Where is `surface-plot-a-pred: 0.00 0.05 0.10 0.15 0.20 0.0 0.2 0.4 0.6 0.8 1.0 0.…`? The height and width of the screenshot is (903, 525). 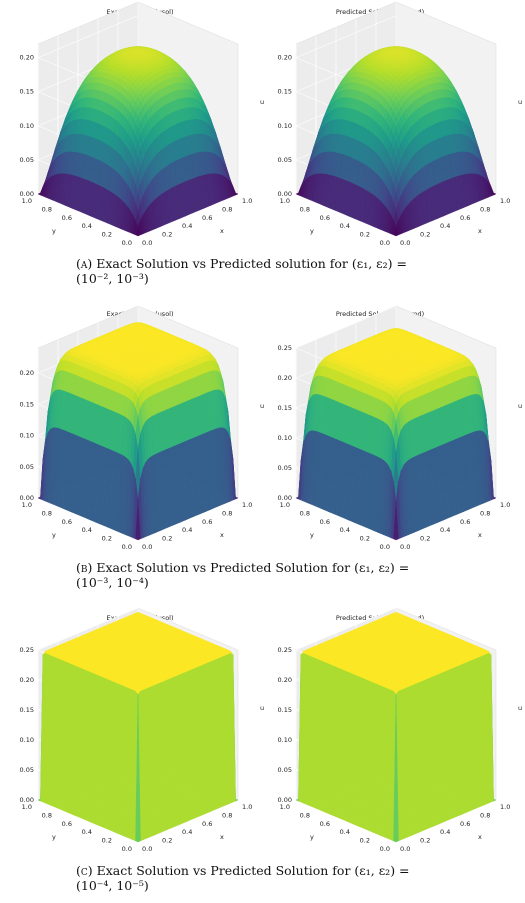
surface-plot-a-pred: 0.00 0.05 0.10 0.15 0.20 0.0 0.2 0.4 0.6 0.8 1.0 0.… is located at coordinates (400, 124).